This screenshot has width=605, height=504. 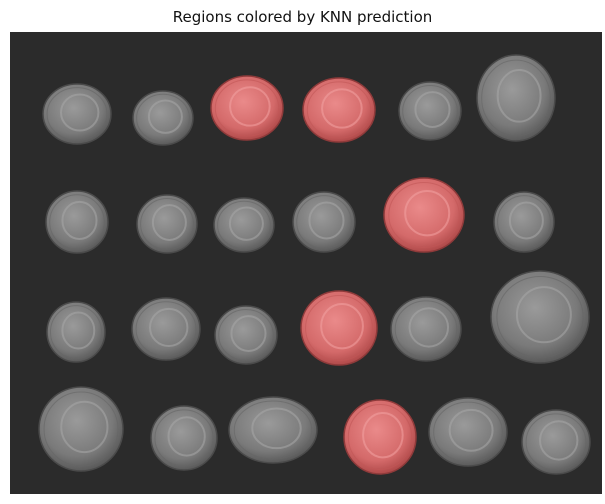 I want to click on coin-r3-c2, so click(x=166, y=329).